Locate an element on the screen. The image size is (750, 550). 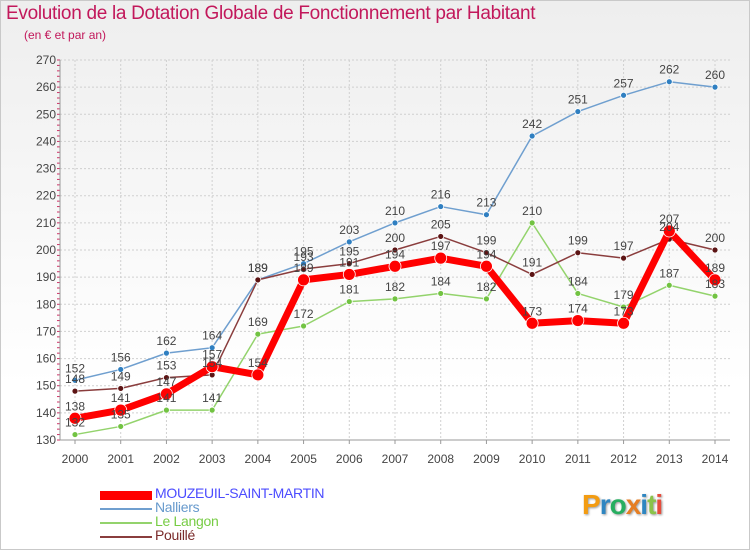
data-label: 203 is located at coordinates (349, 230).